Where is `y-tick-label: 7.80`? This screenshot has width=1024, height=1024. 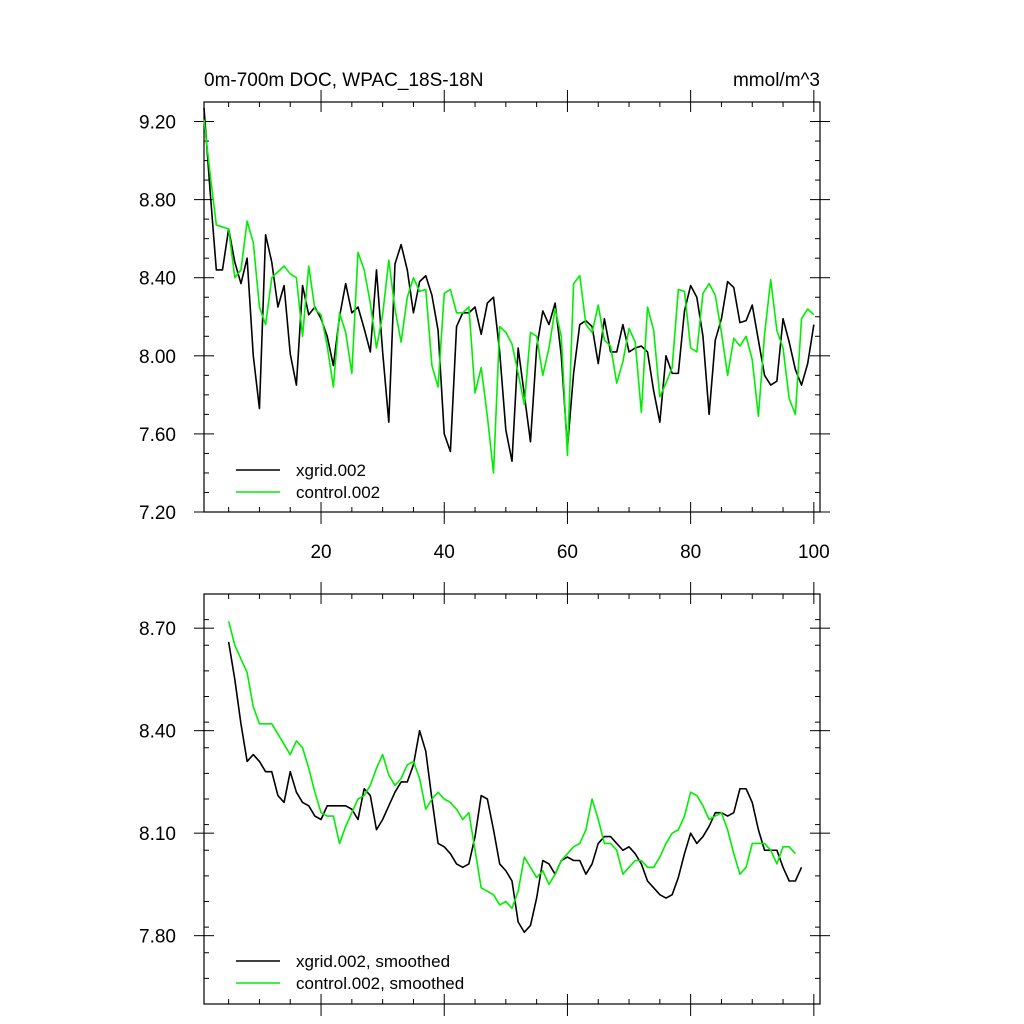 y-tick-label: 7.80 is located at coordinates (157, 937).